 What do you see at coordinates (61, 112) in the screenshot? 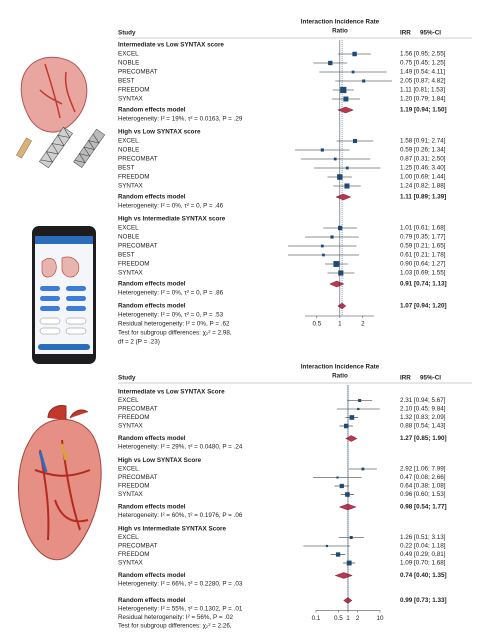
I see `heart-stent-illustration` at bounding box center [61, 112].